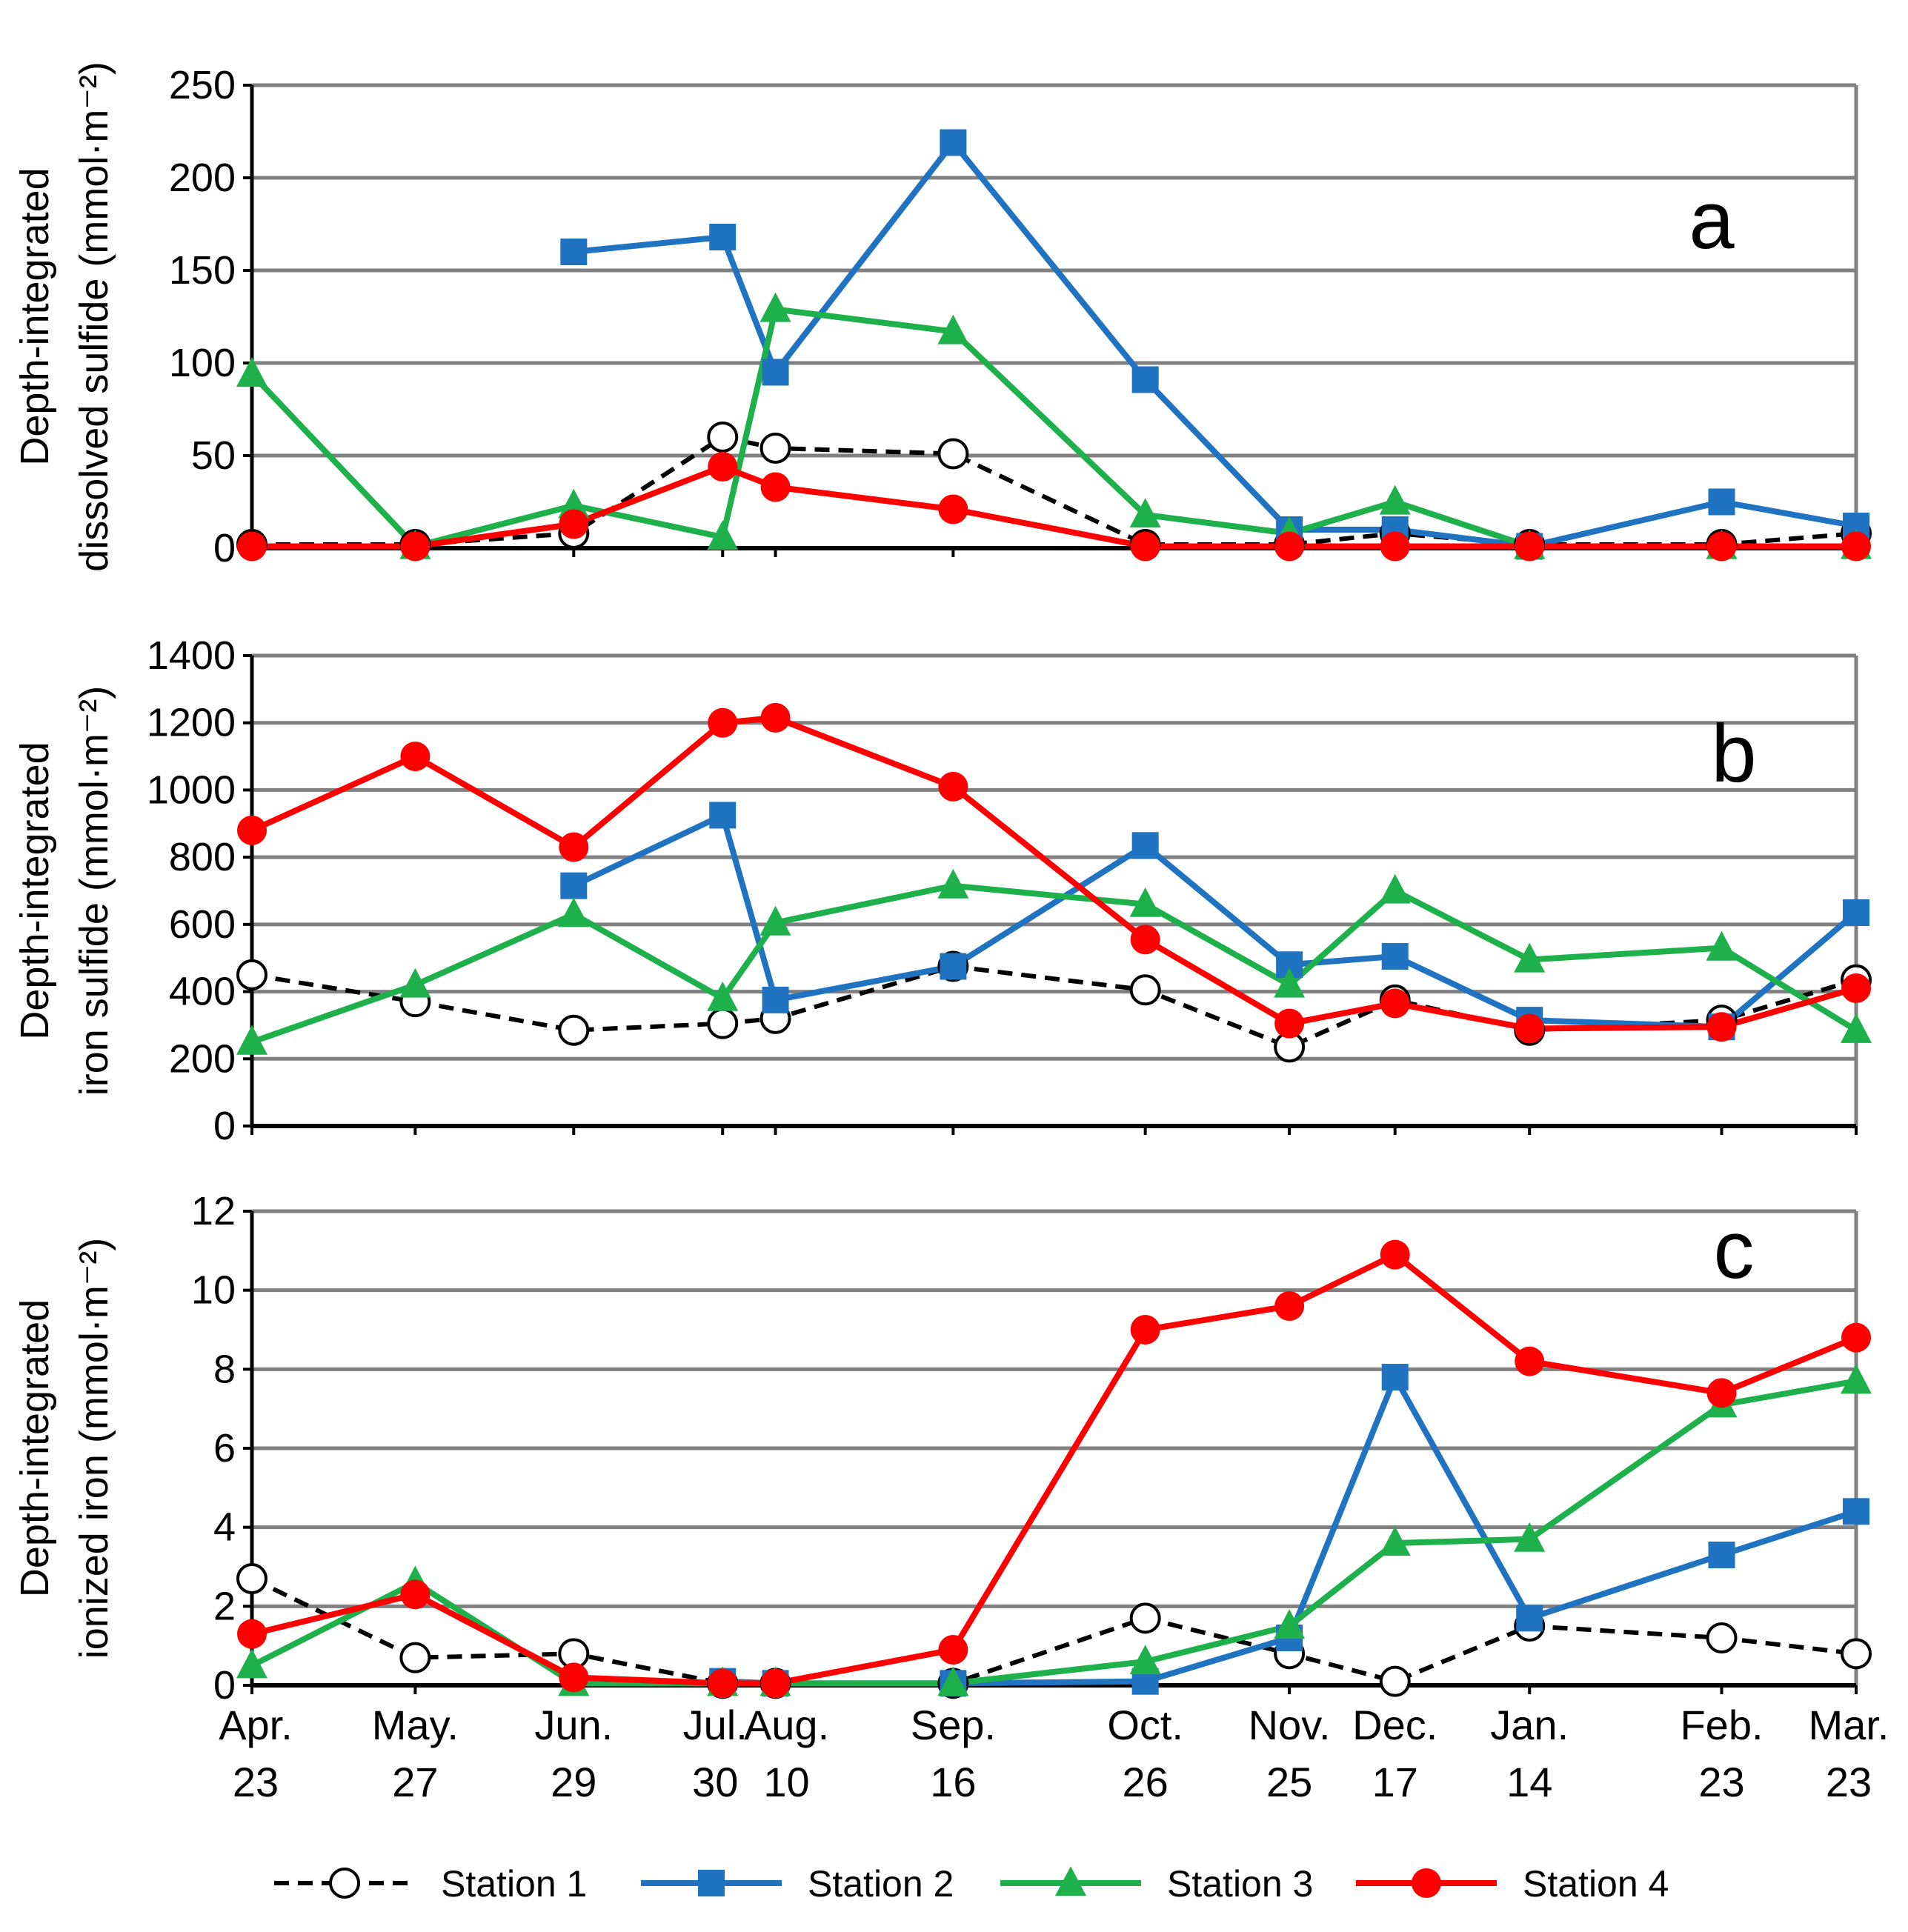  What do you see at coordinates (203, 271) in the screenshot?
I see `y-tick-label: 150` at bounding box center [203, 271].